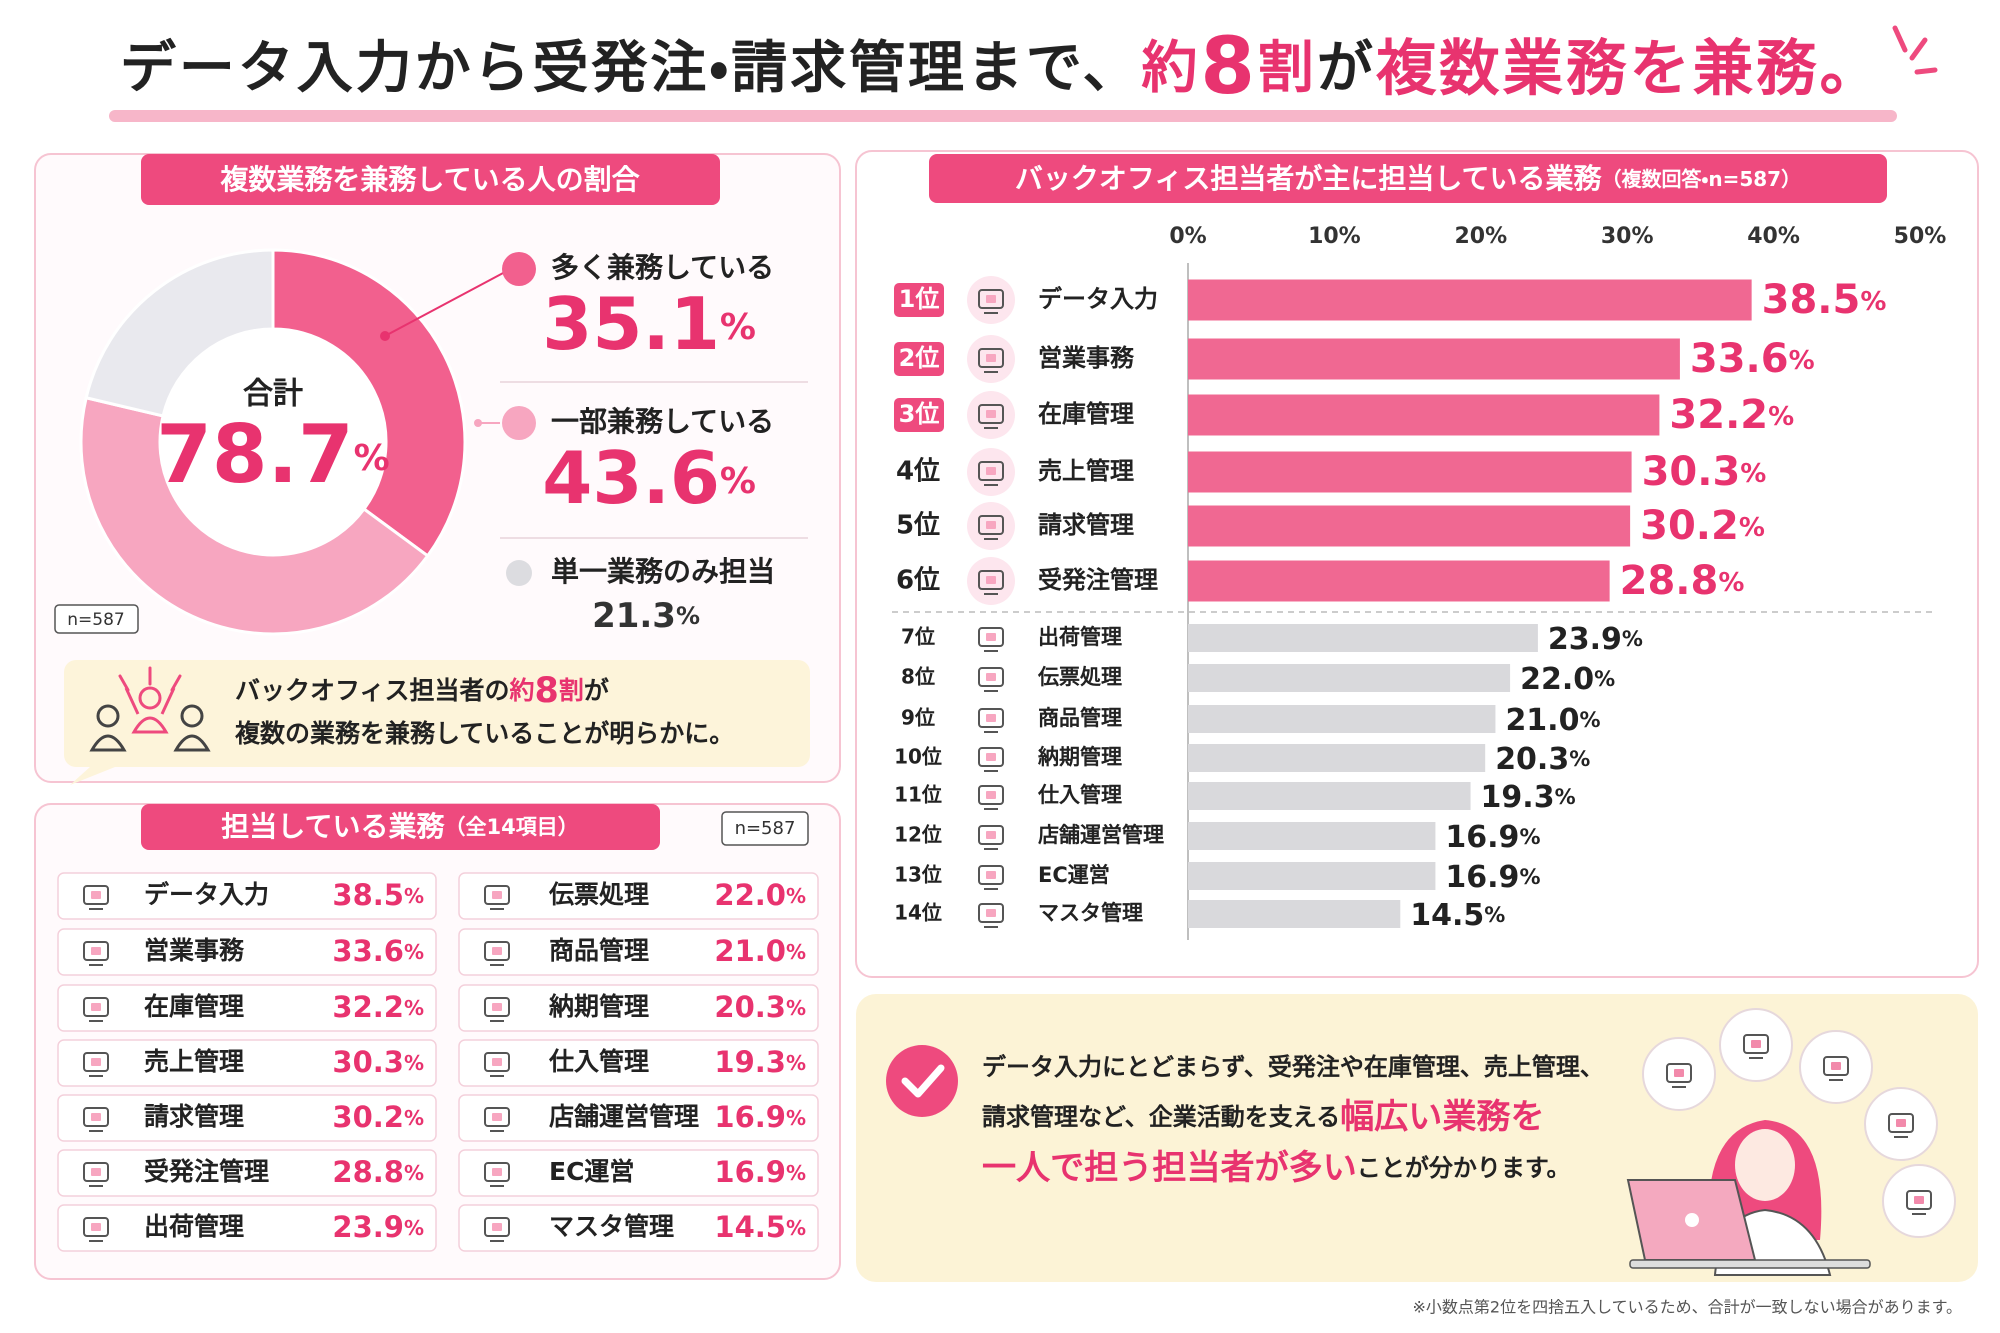  I want to click on value-number: 23.9, so click(1585, 639).